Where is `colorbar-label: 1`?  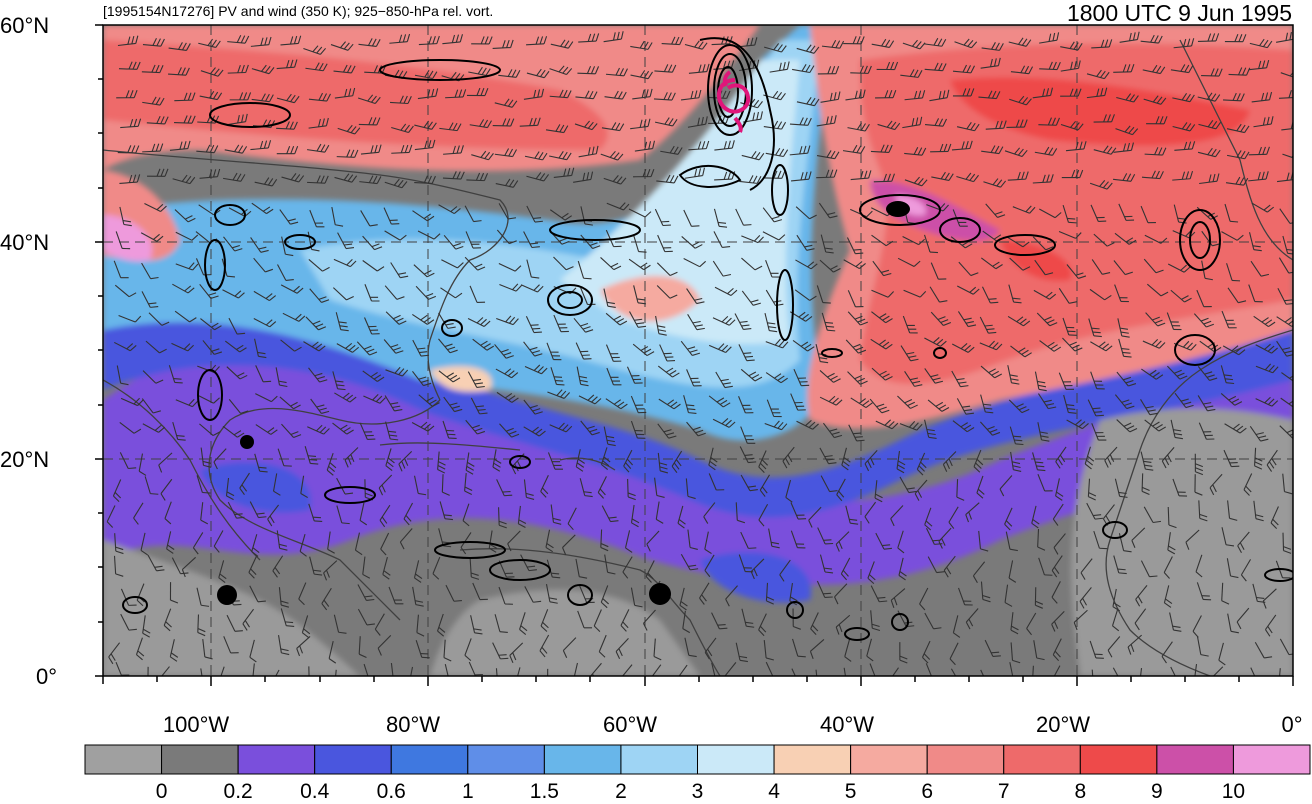 colorbar-label: 1 is located at coordinates (467, 791).